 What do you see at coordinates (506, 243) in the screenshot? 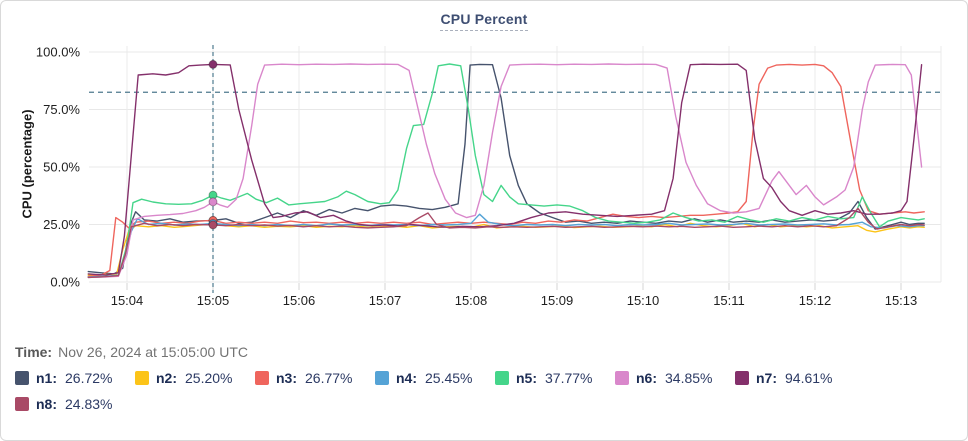
I see `series-line-n8` at bounding box center [506, 243].